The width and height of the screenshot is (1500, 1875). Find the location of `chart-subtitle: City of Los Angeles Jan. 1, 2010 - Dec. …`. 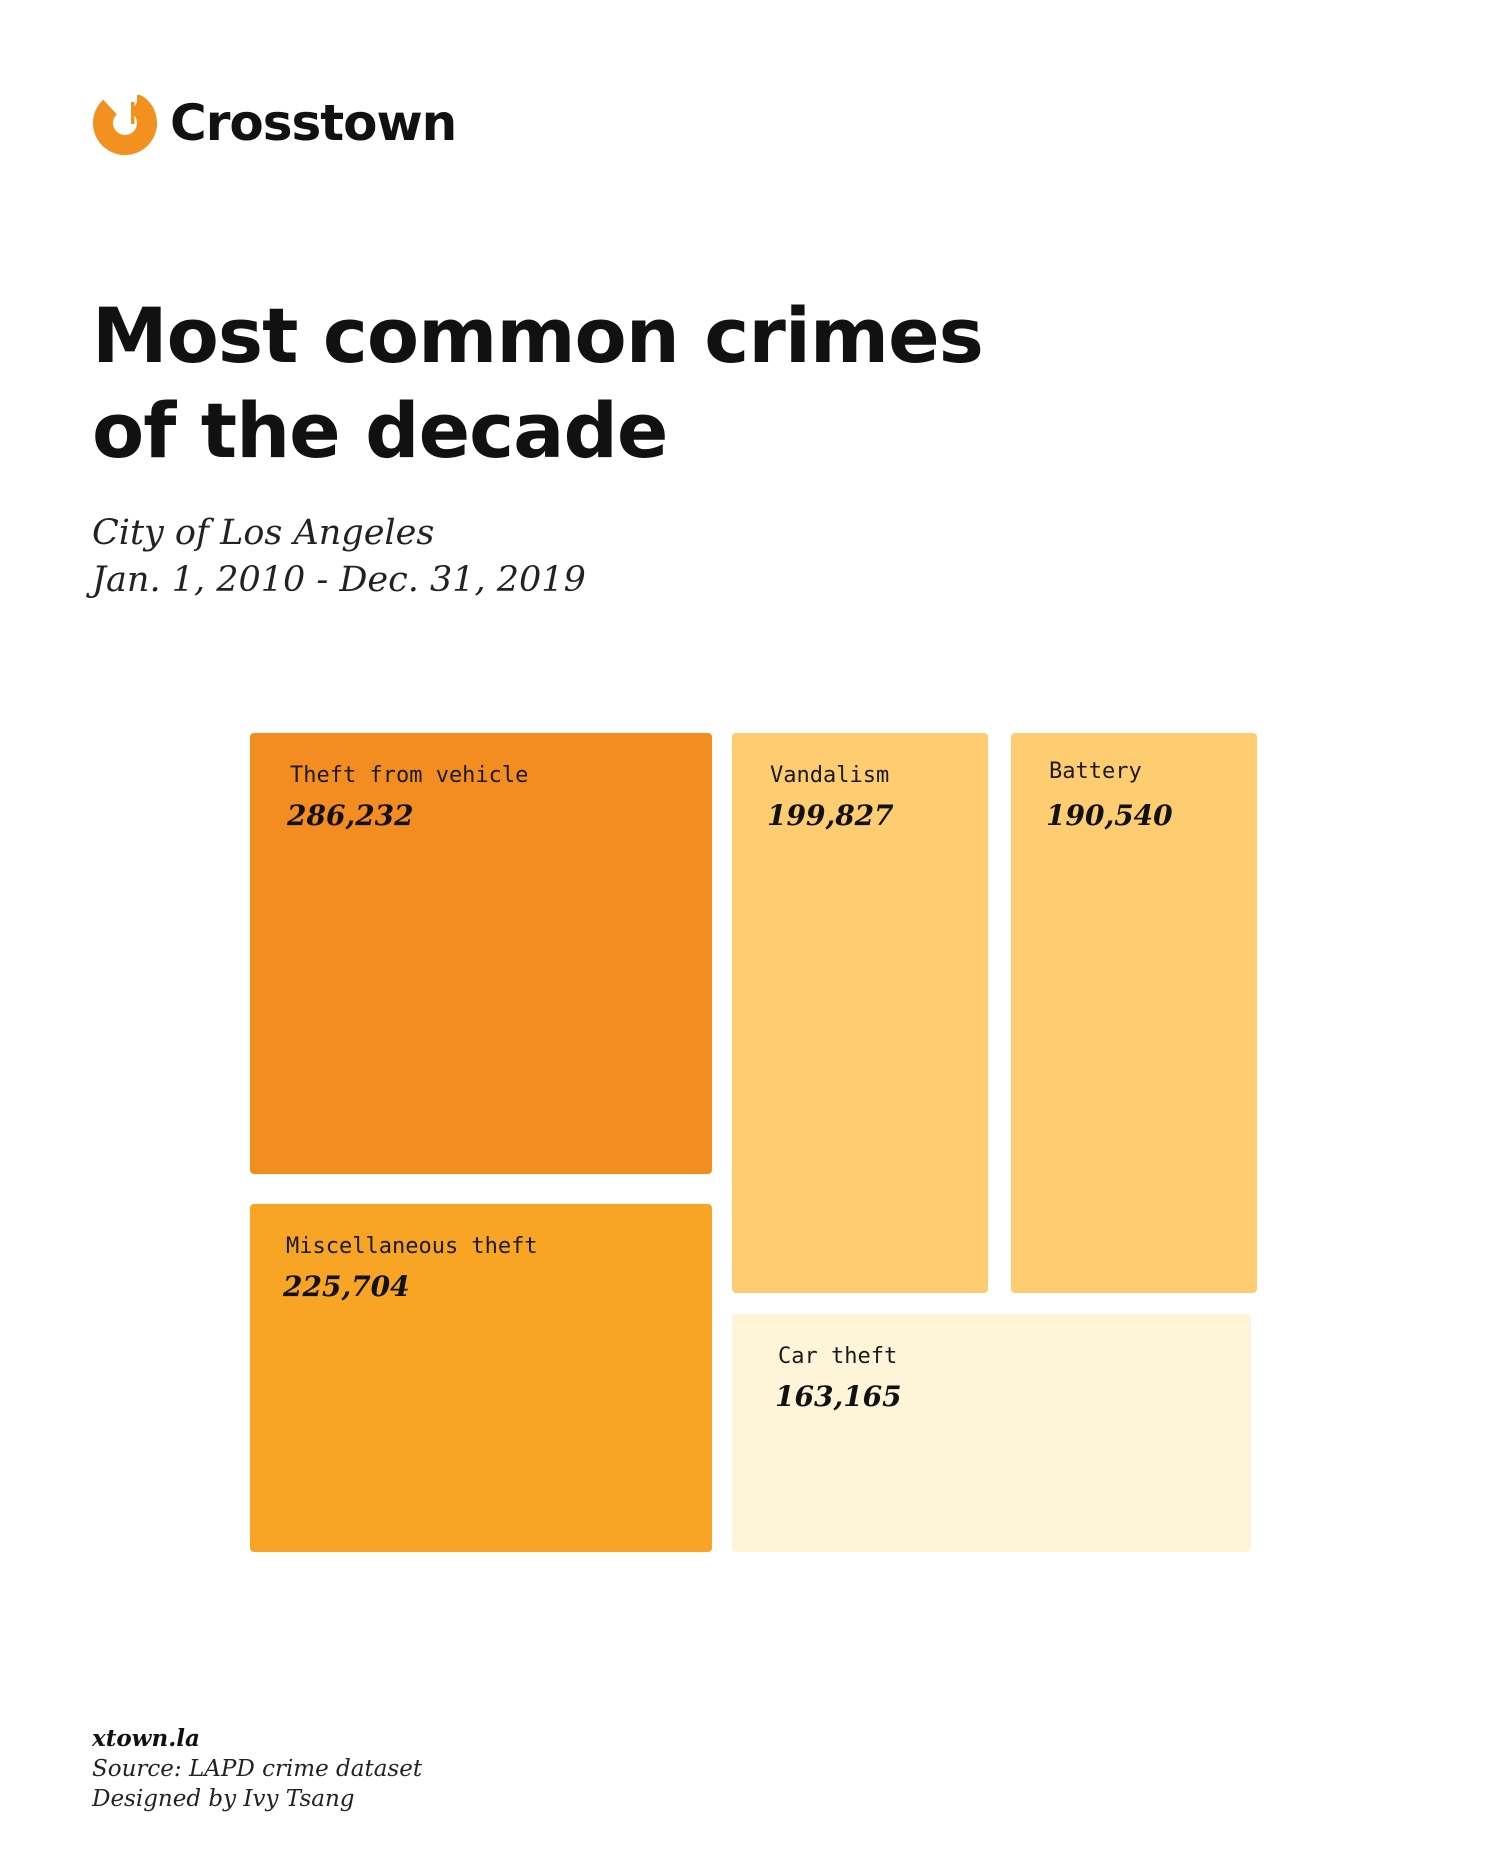

chart-subtitle: City of Los Angeles Jan. 1, 2010 - Dec. … is located at coordinates (339, 557).